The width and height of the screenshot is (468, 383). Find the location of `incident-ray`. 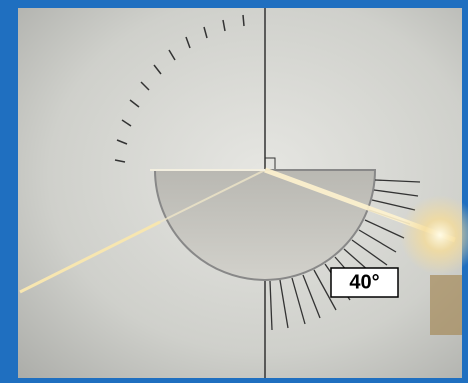

incident-ray is located at coordinates (90, 257).